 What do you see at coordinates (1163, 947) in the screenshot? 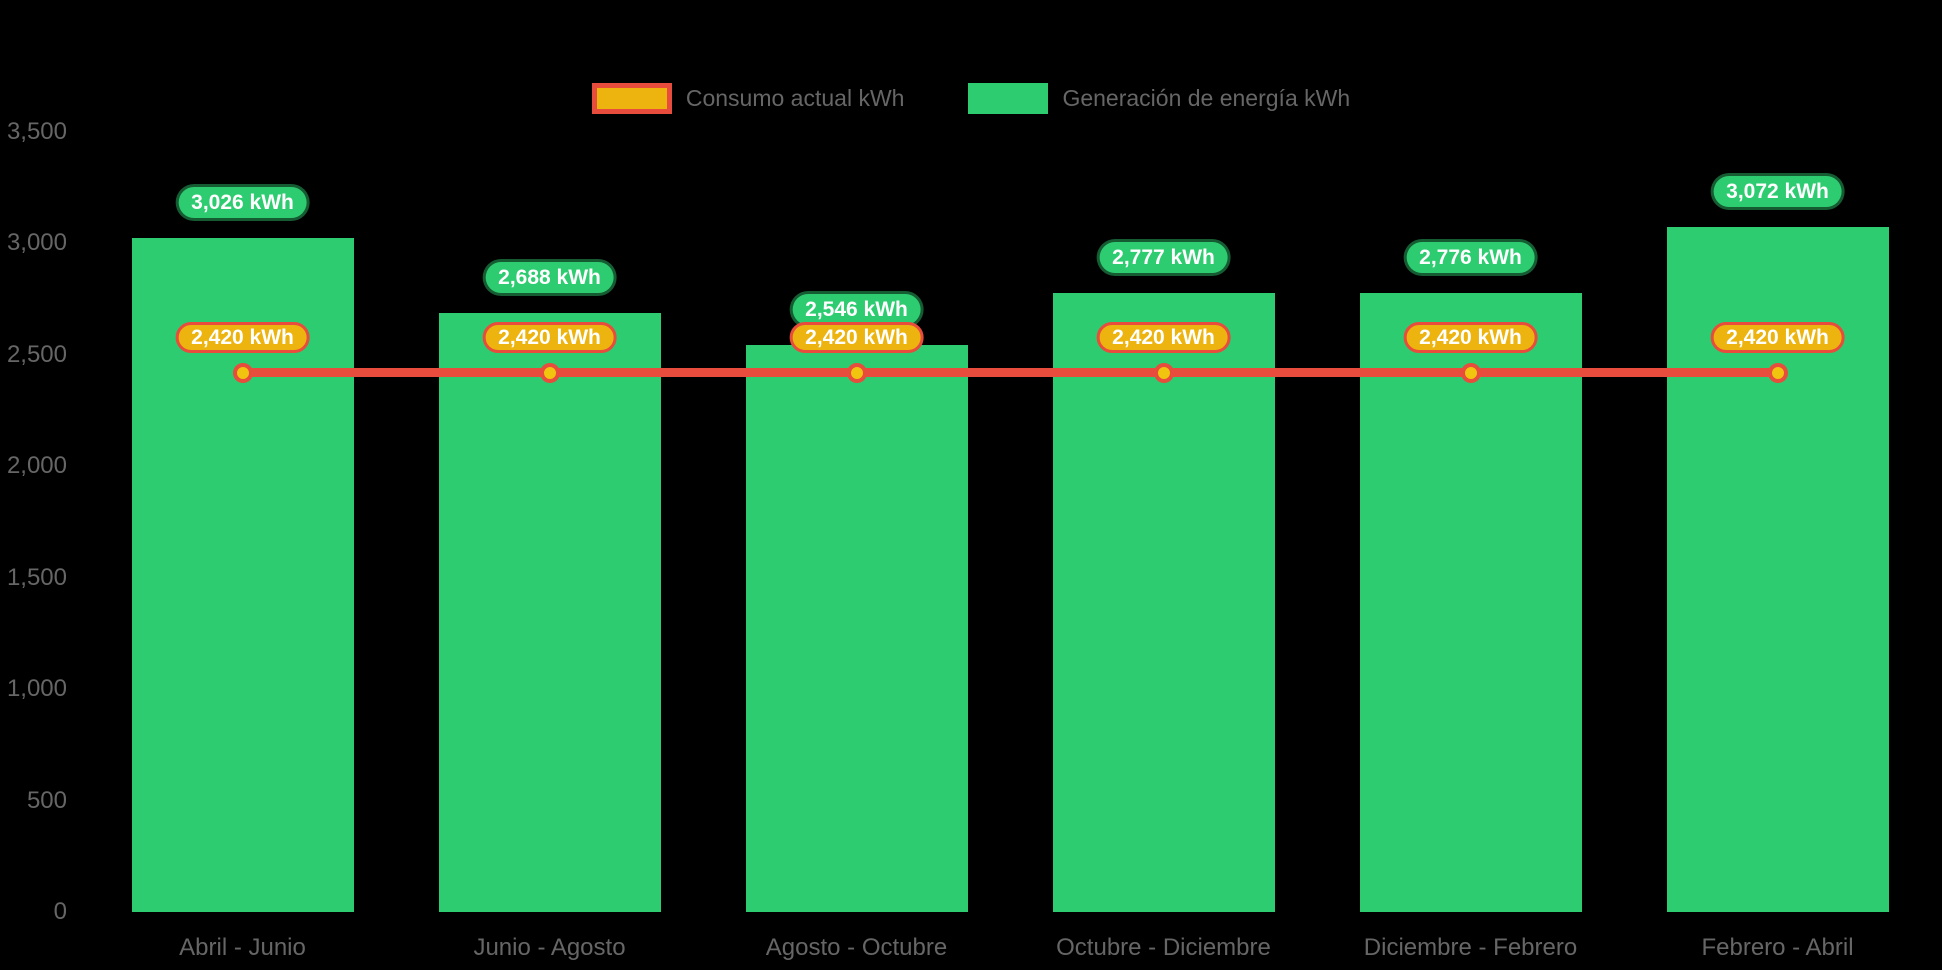
I see `x-axis-category-label: Octubre - Diciembre` at bounding box center [1163, 947].